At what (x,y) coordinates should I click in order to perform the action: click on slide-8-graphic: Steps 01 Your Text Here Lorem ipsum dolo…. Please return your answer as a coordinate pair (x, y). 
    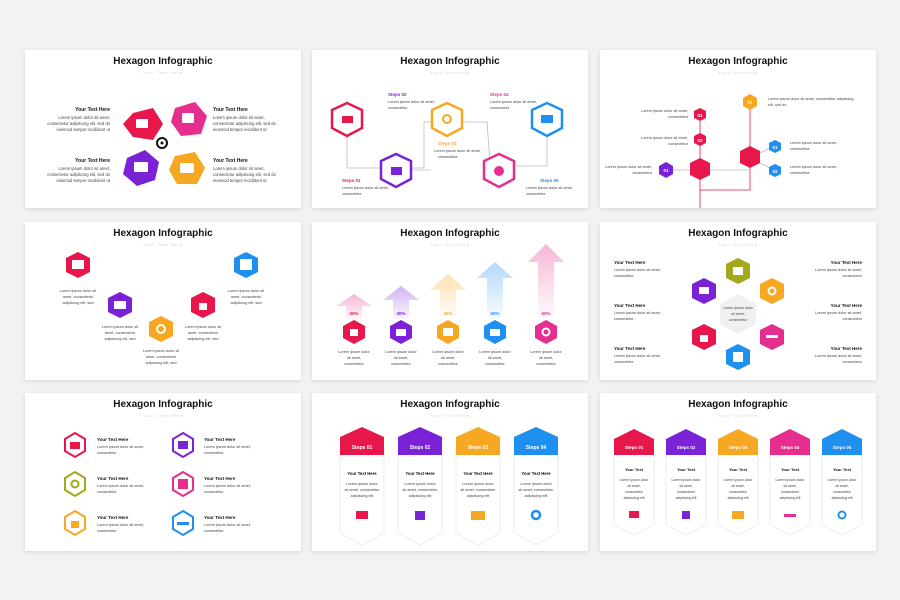
    Looking at the image, I should click on (449, 486).